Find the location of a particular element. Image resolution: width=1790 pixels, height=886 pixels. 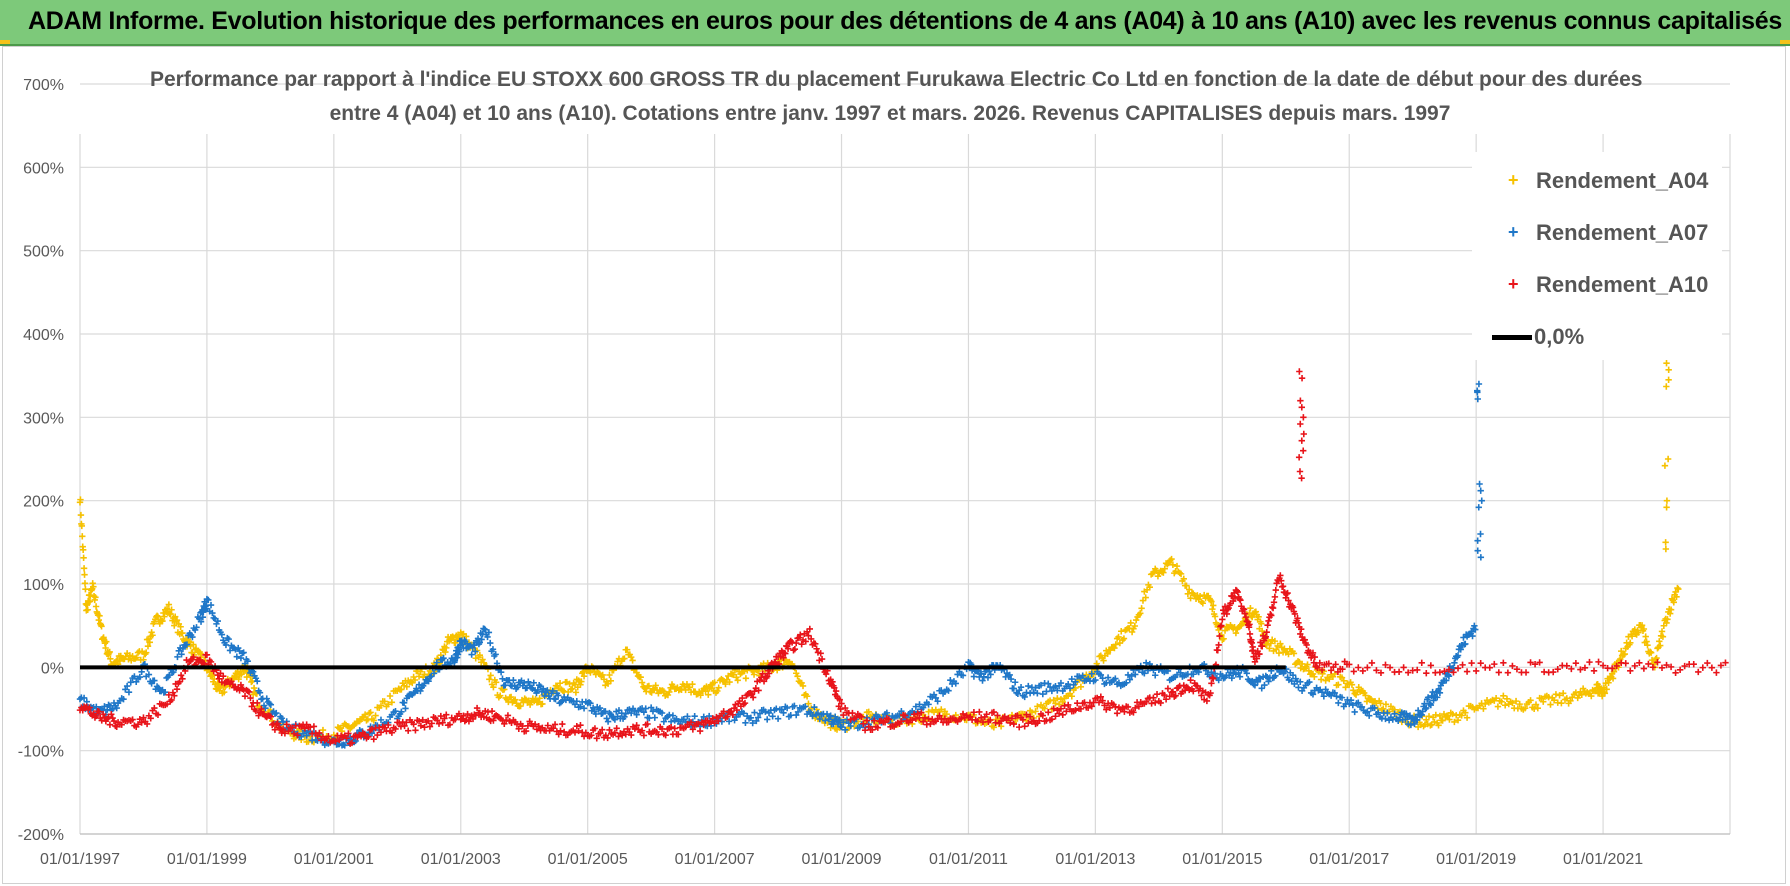

y-tick-label: 0% is located at coordinates (52, 668).